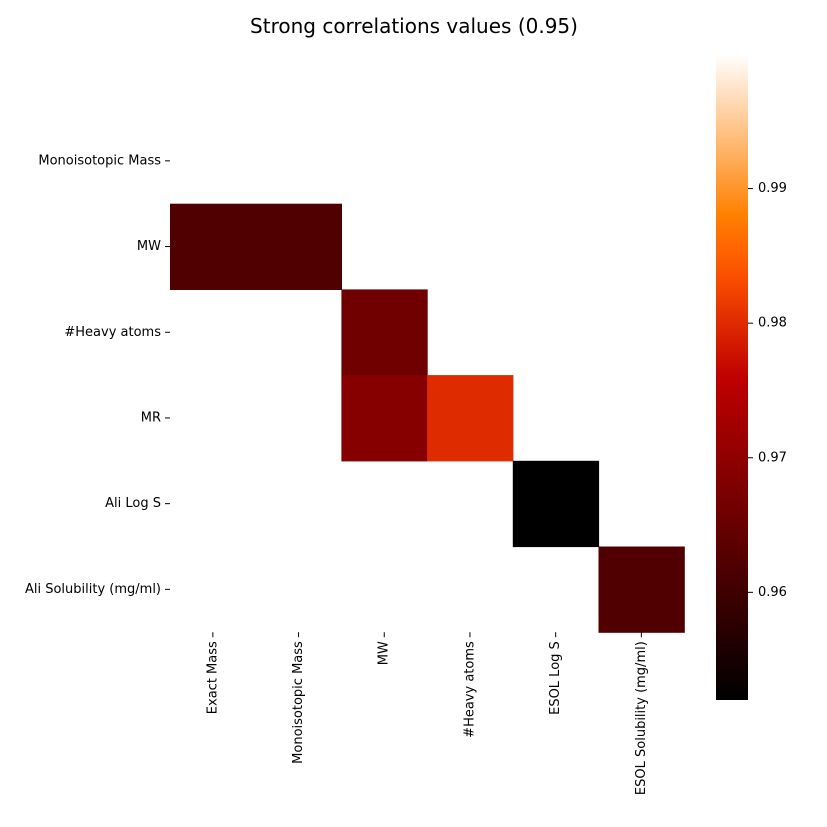 This screenshot has width=827, height=827. Describe the element at coordinates (212, 677) in the screenshot. I see `x-tick-label: Exact Mass` at that location.